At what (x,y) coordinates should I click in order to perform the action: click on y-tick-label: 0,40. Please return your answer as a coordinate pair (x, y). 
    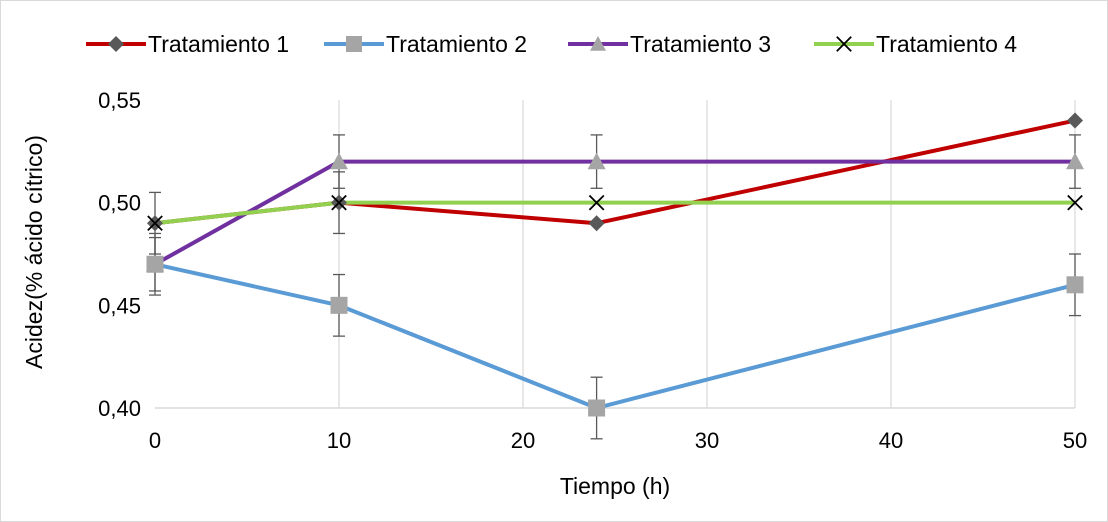
    Looking at the image, I should click on (119, 408).